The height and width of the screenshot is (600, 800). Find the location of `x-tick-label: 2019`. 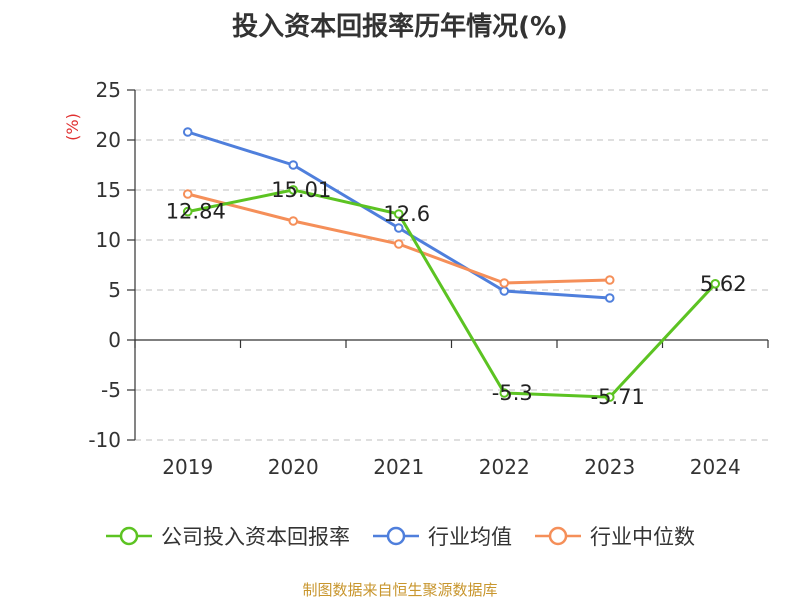

x-tick-label: 2019 is located at coordinates (187, 467).